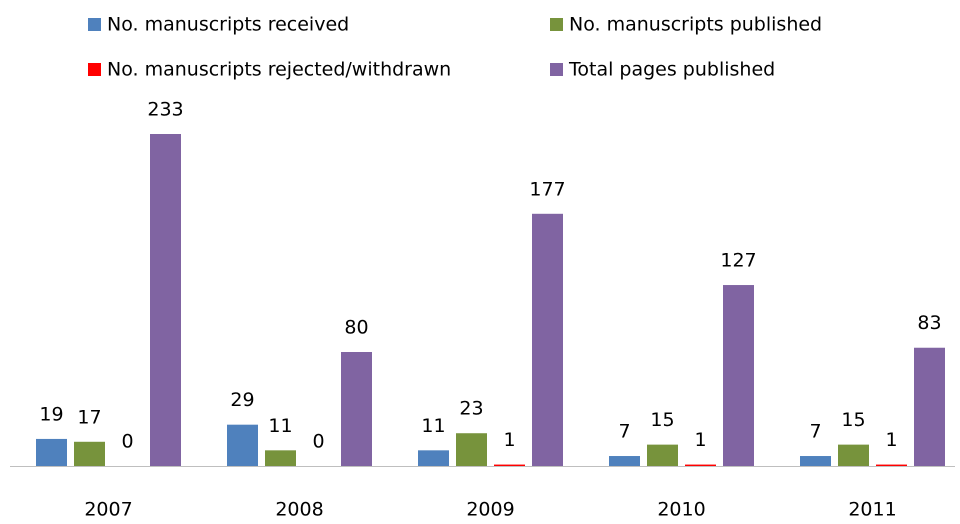 This screenshot has height=524, width=960. I want to click on data-label: 23, so click(471, 409).